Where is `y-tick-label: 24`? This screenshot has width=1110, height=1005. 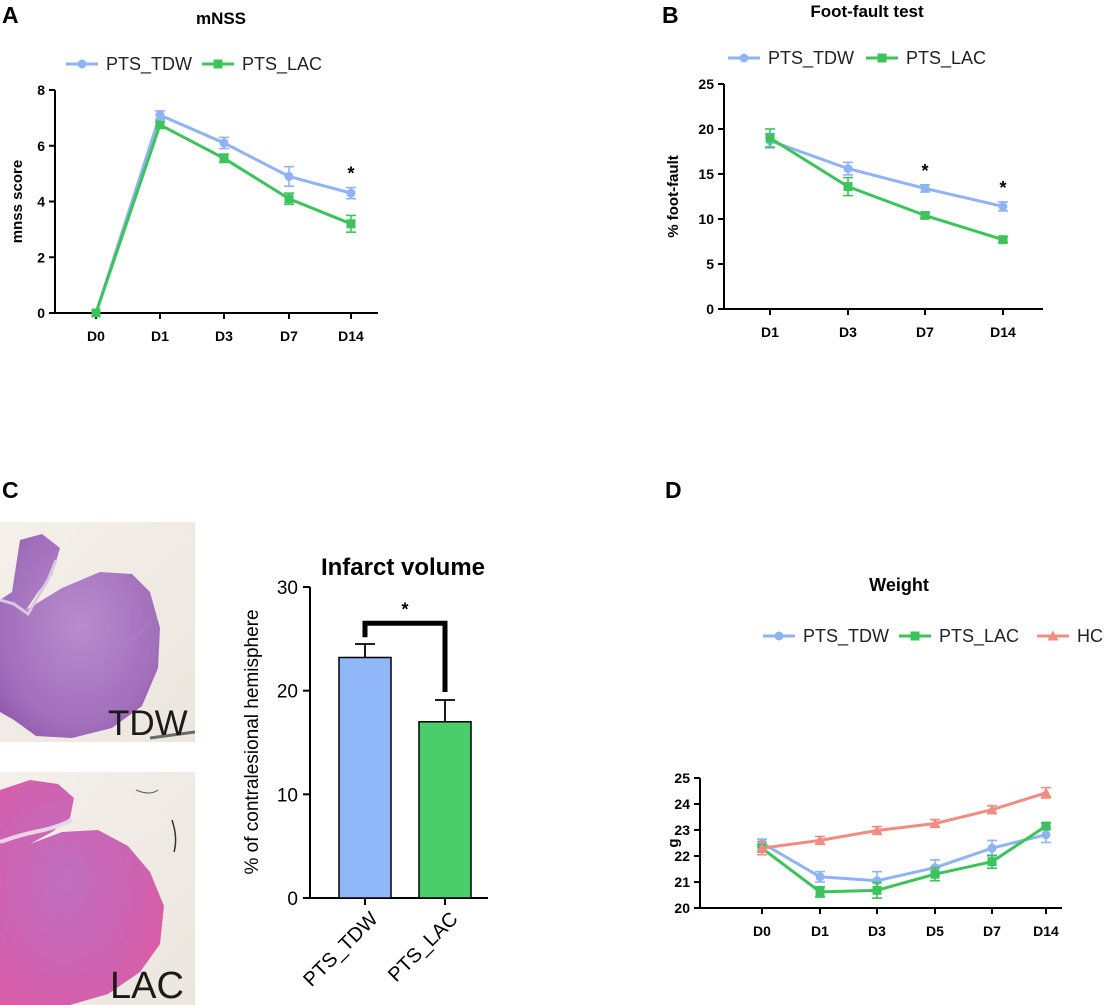 y-tick-label: 24 is located at coordinates (682, 804).